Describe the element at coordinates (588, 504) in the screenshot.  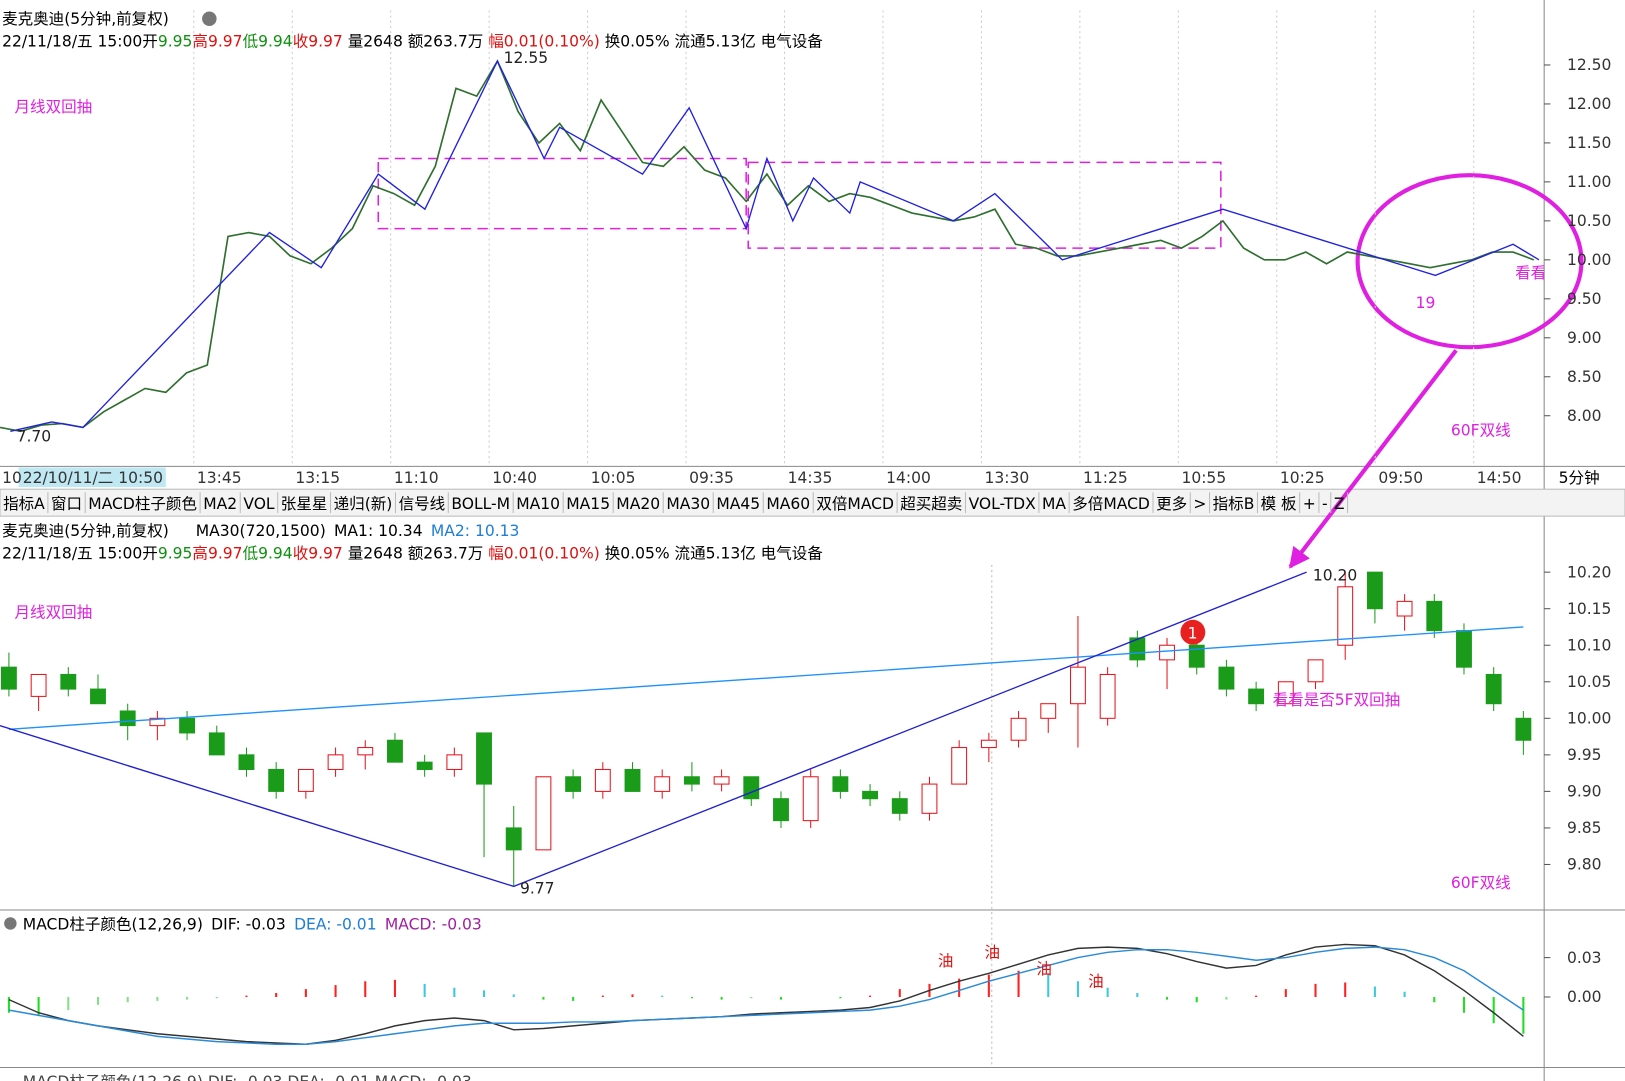
I see `toolbar-item: MA15` at that location.